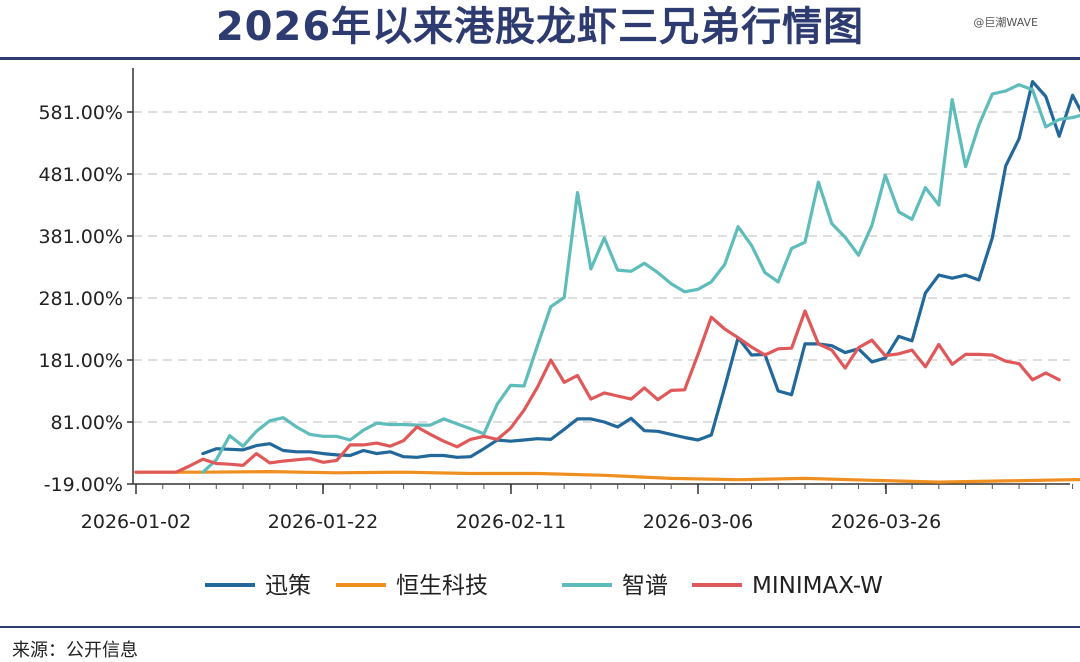 The image size is (1080, 662). I want to click on y-tick-label: 381.00%, so click(80, 237).